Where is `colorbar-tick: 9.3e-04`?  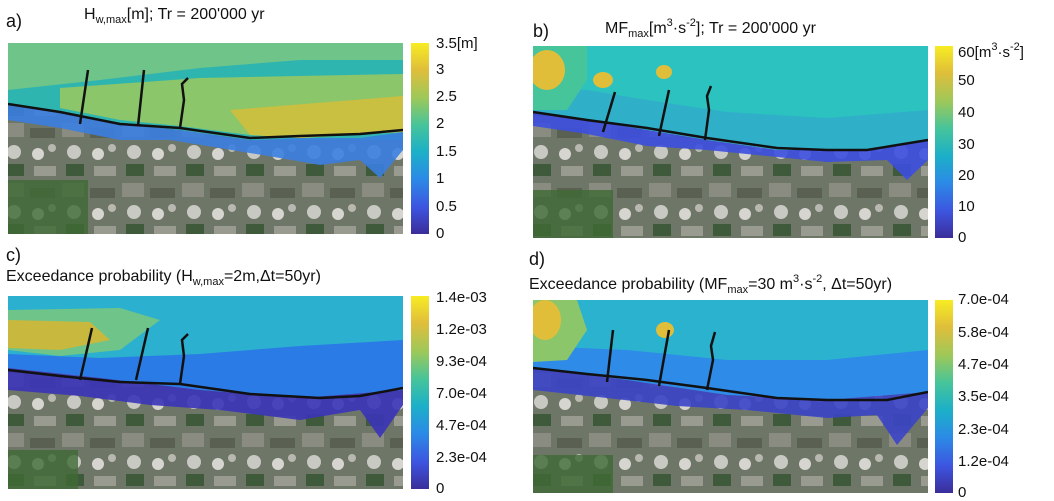 colorbar-tick: 9.3e-04 is located at coordinates (461, 361).